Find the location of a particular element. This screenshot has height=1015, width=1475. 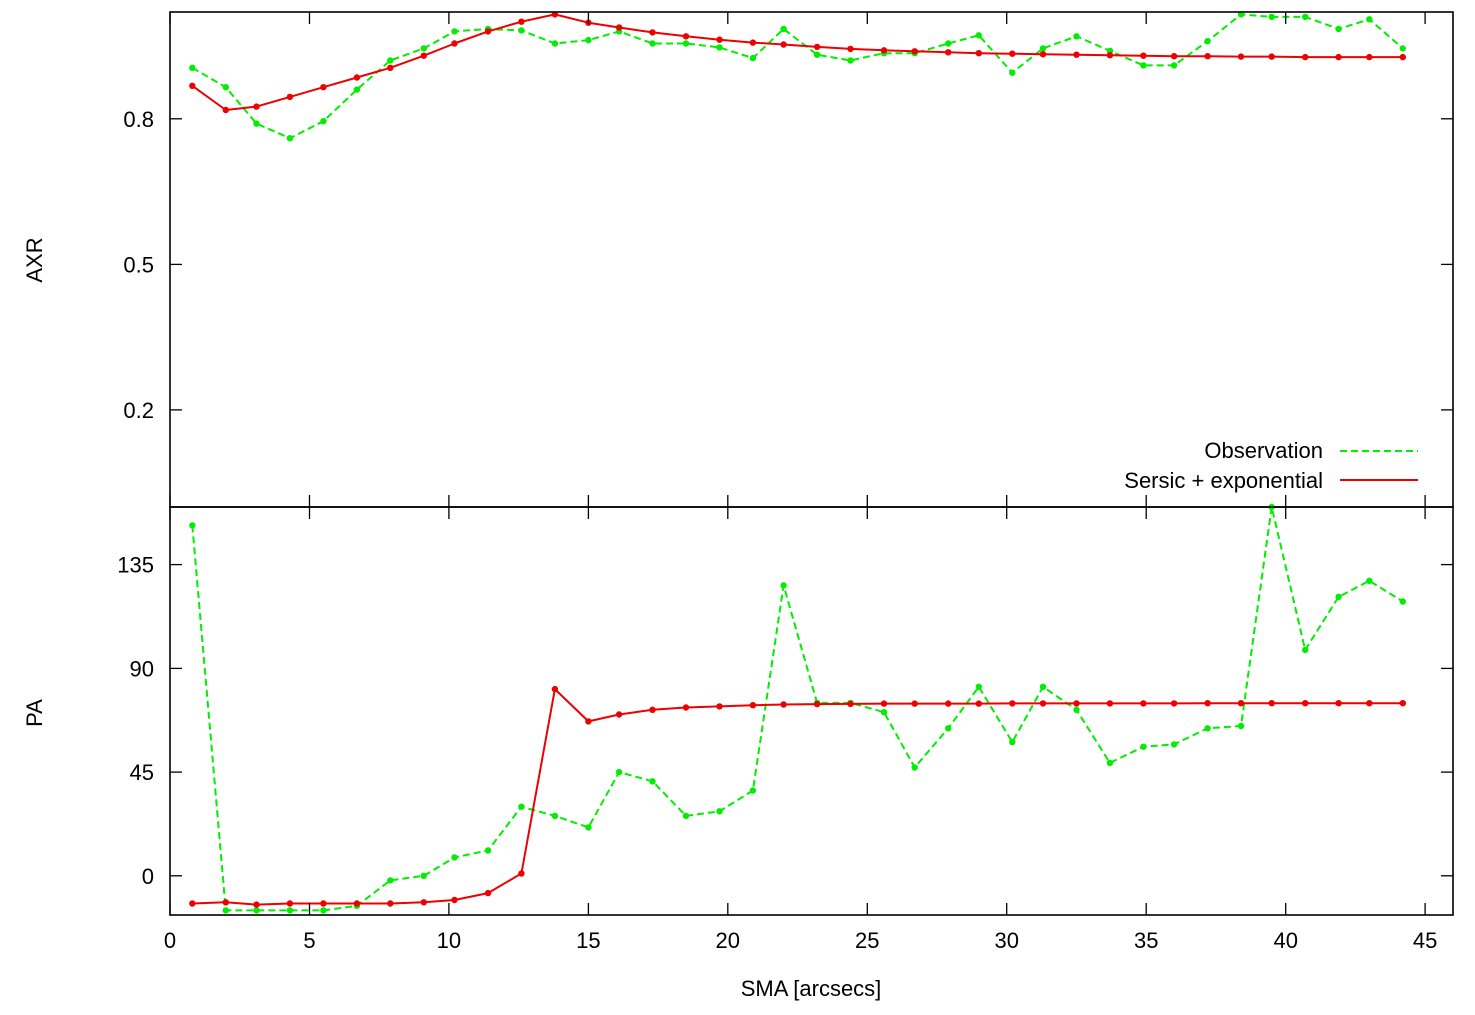

axr-series-line-observation is located at coordinates (797, 76).